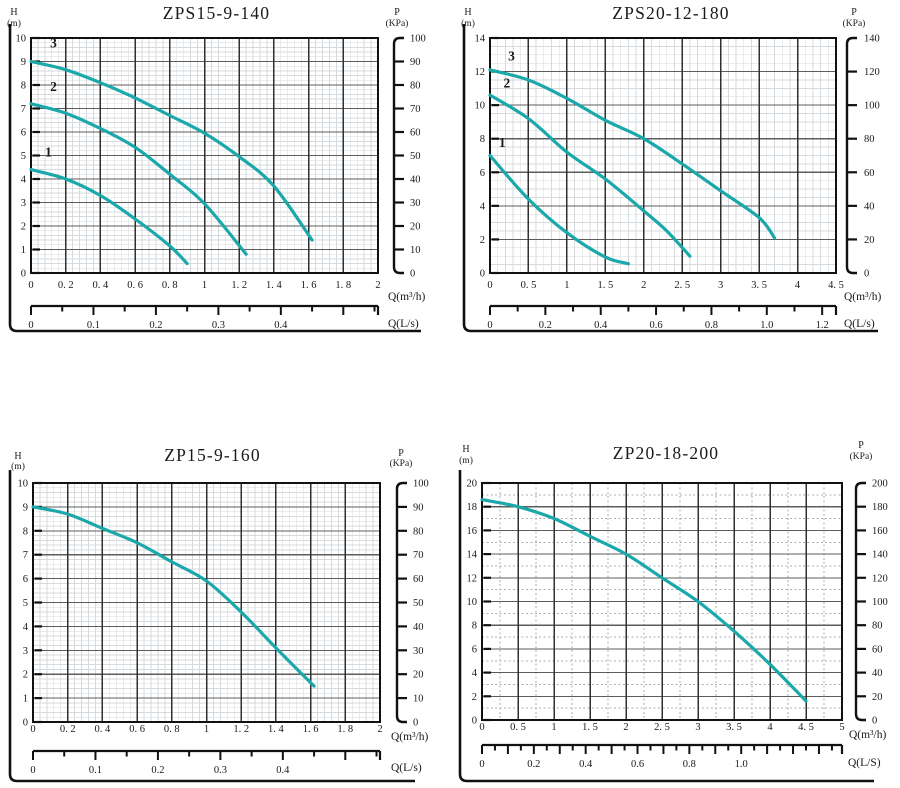  Describe the element at coordinates (666, 453) in the screenshot. I see `chart-title: ZP20-18-200` at that location.